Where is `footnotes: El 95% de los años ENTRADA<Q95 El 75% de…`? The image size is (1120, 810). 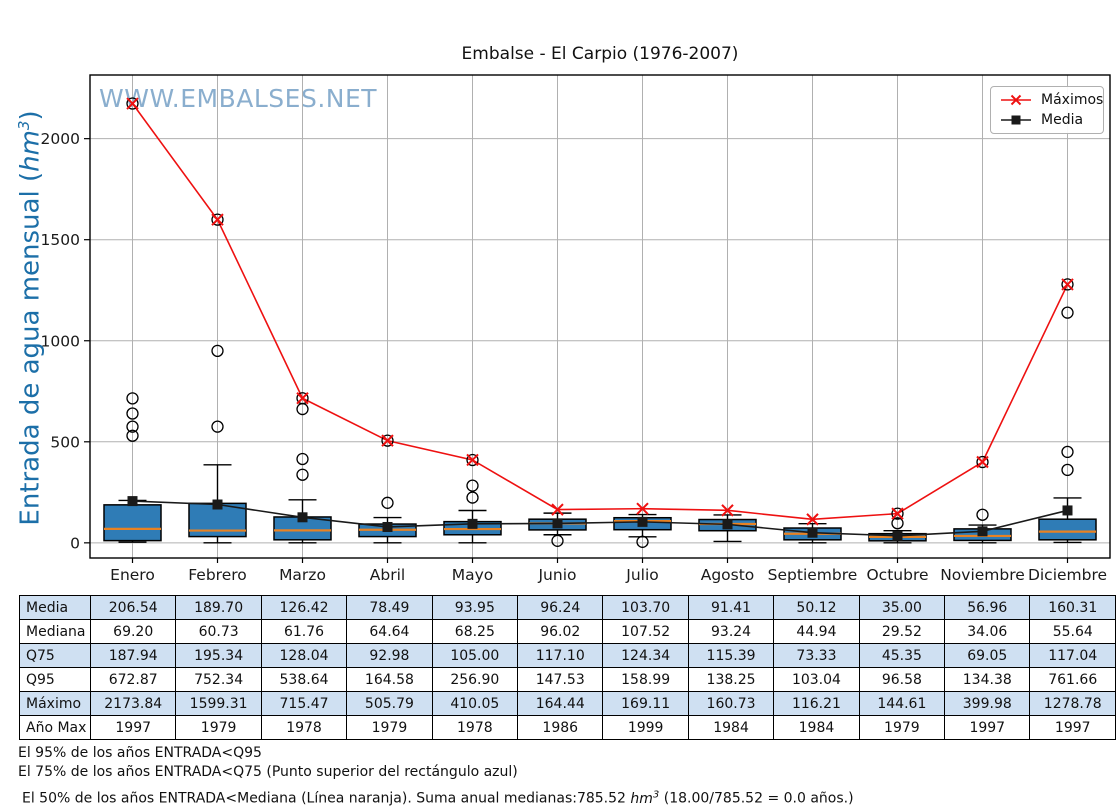
footnotes: El 95% de los años ENTRADA<Q95 El 75% de… is located at coordinates (436, 776).